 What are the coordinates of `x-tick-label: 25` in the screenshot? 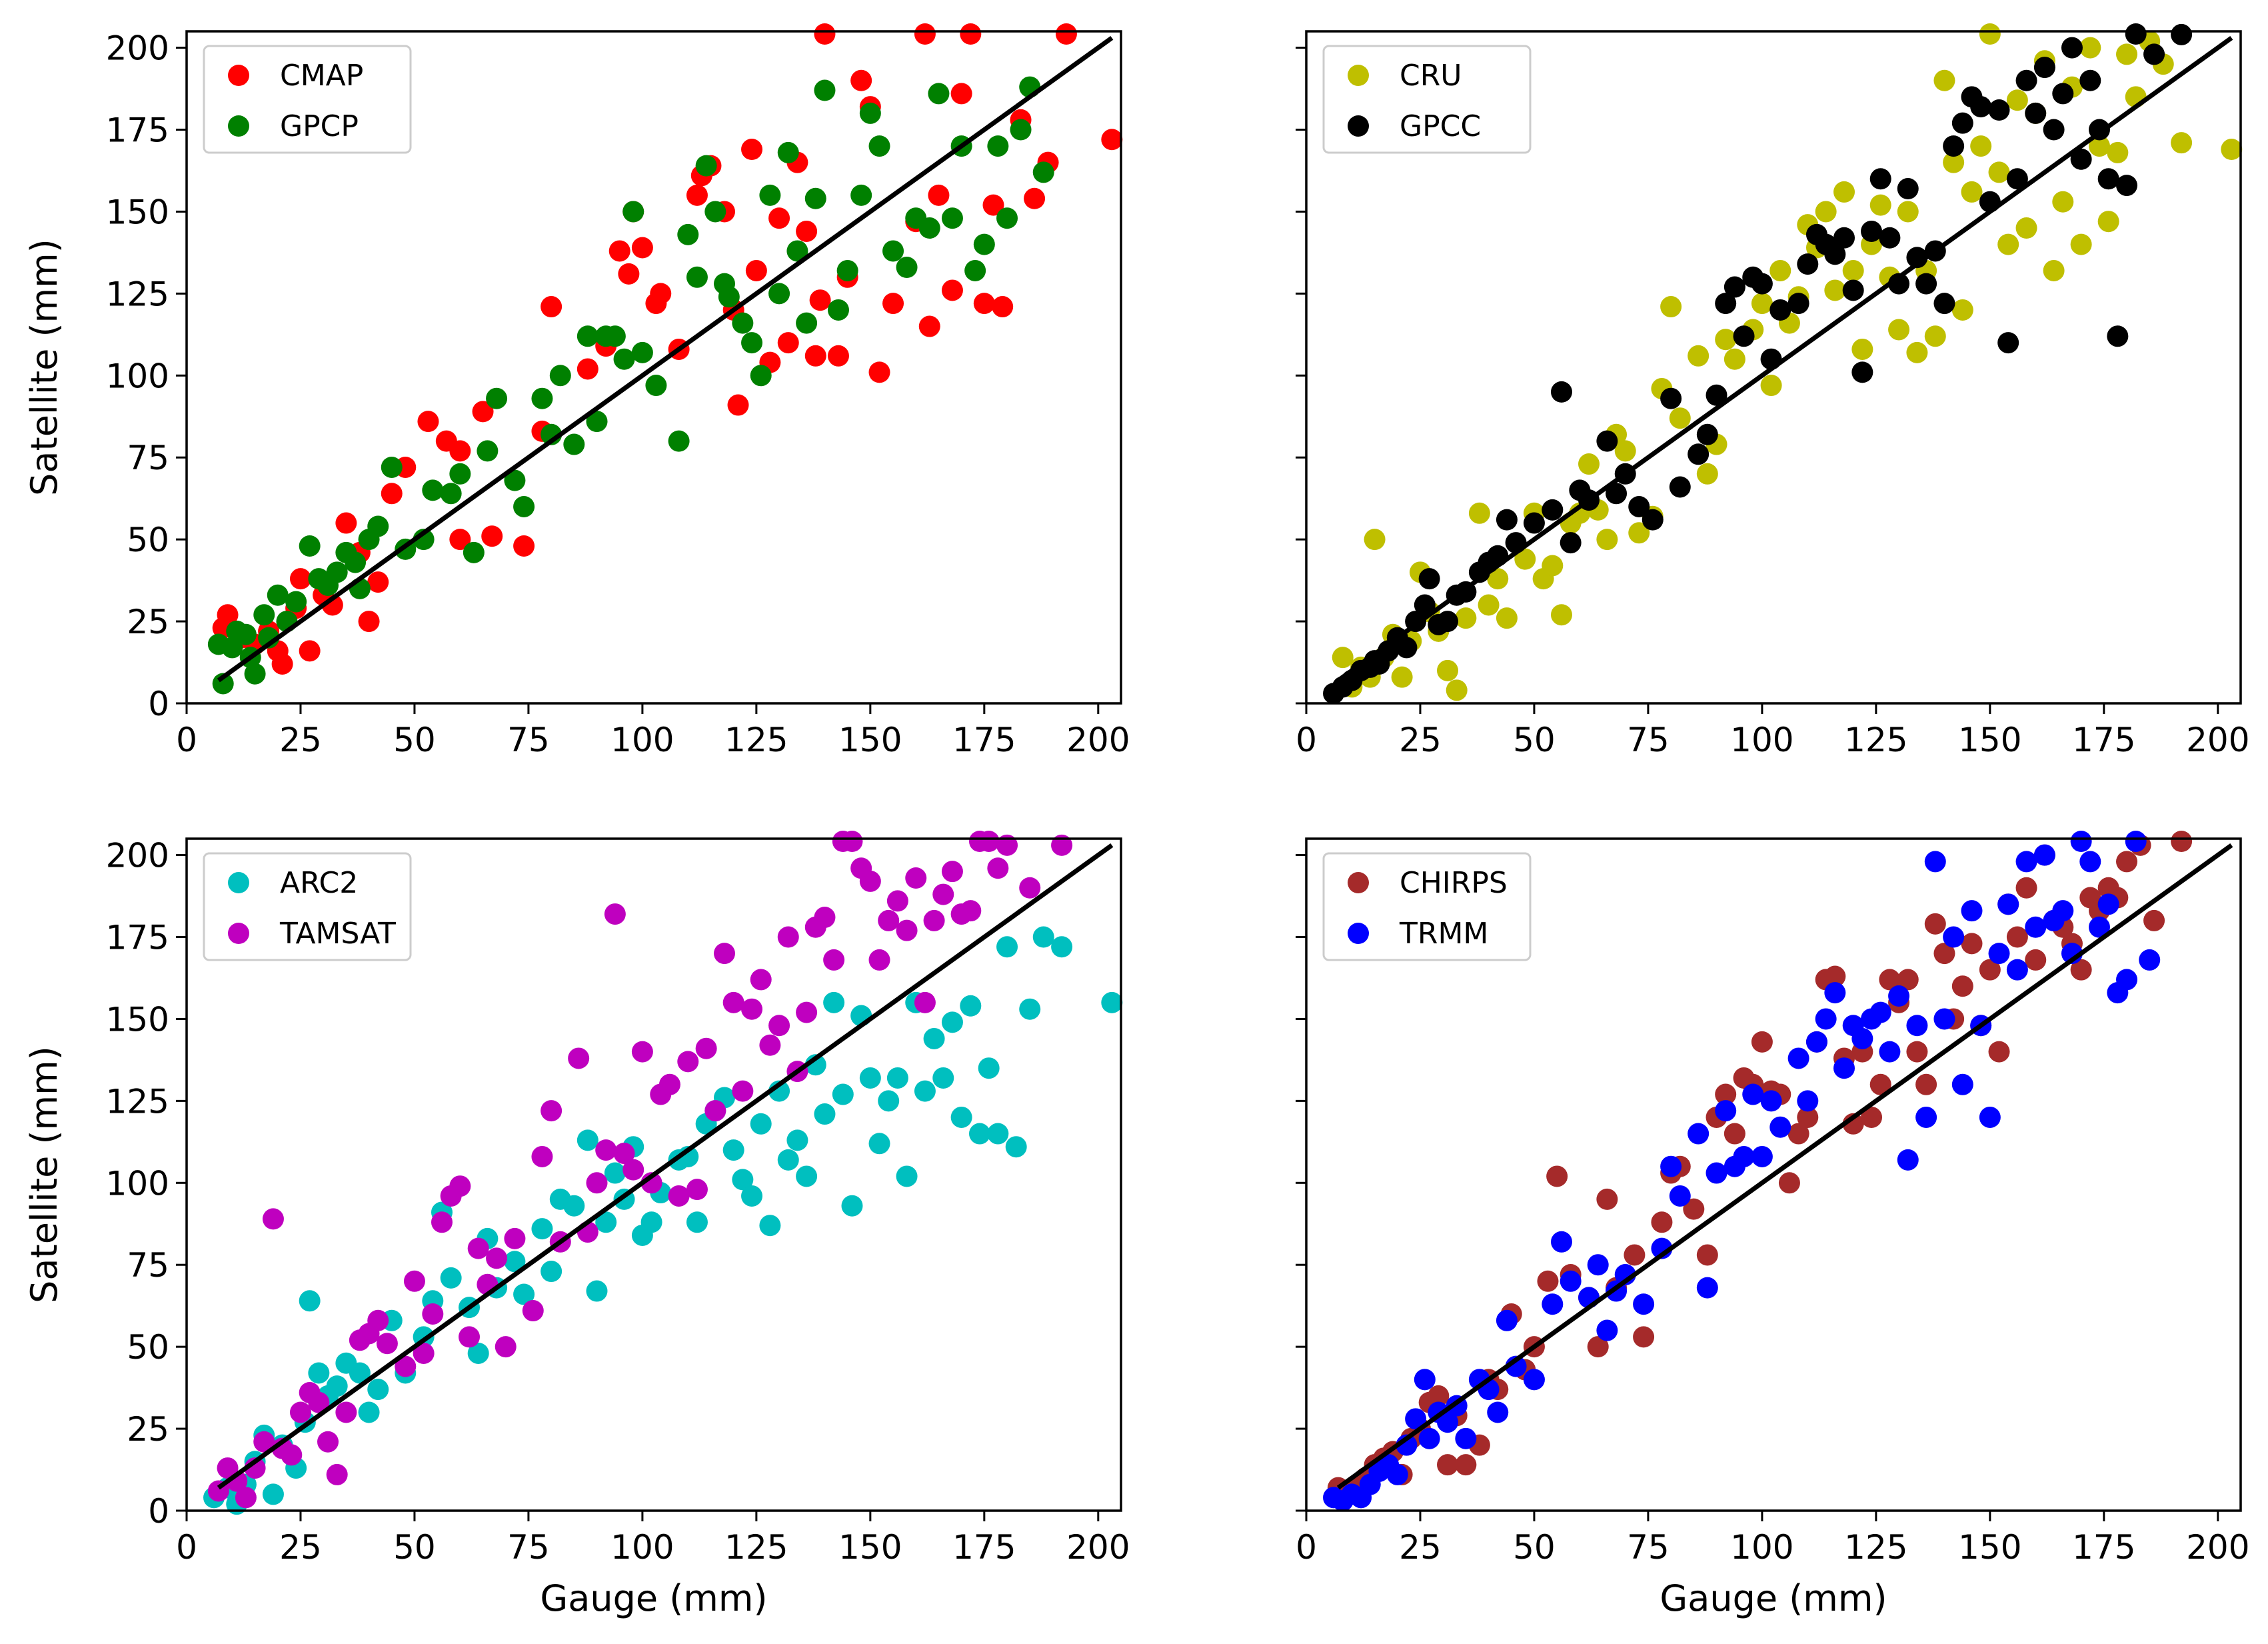 It's located at (1420, 1547).